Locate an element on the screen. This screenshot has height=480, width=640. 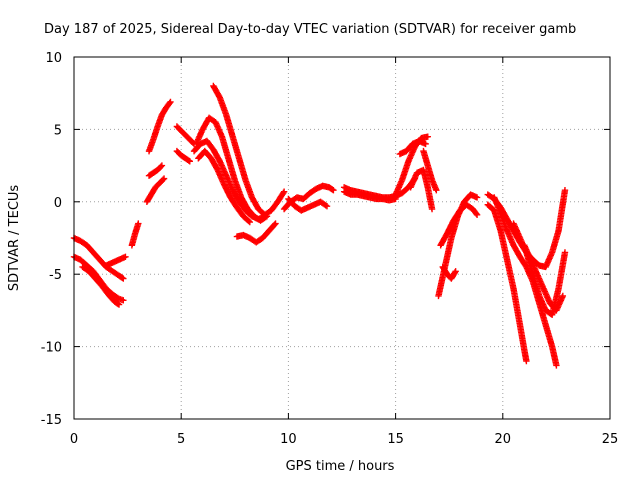
x-tick-label: 15 is located at coordinates (395, 439).